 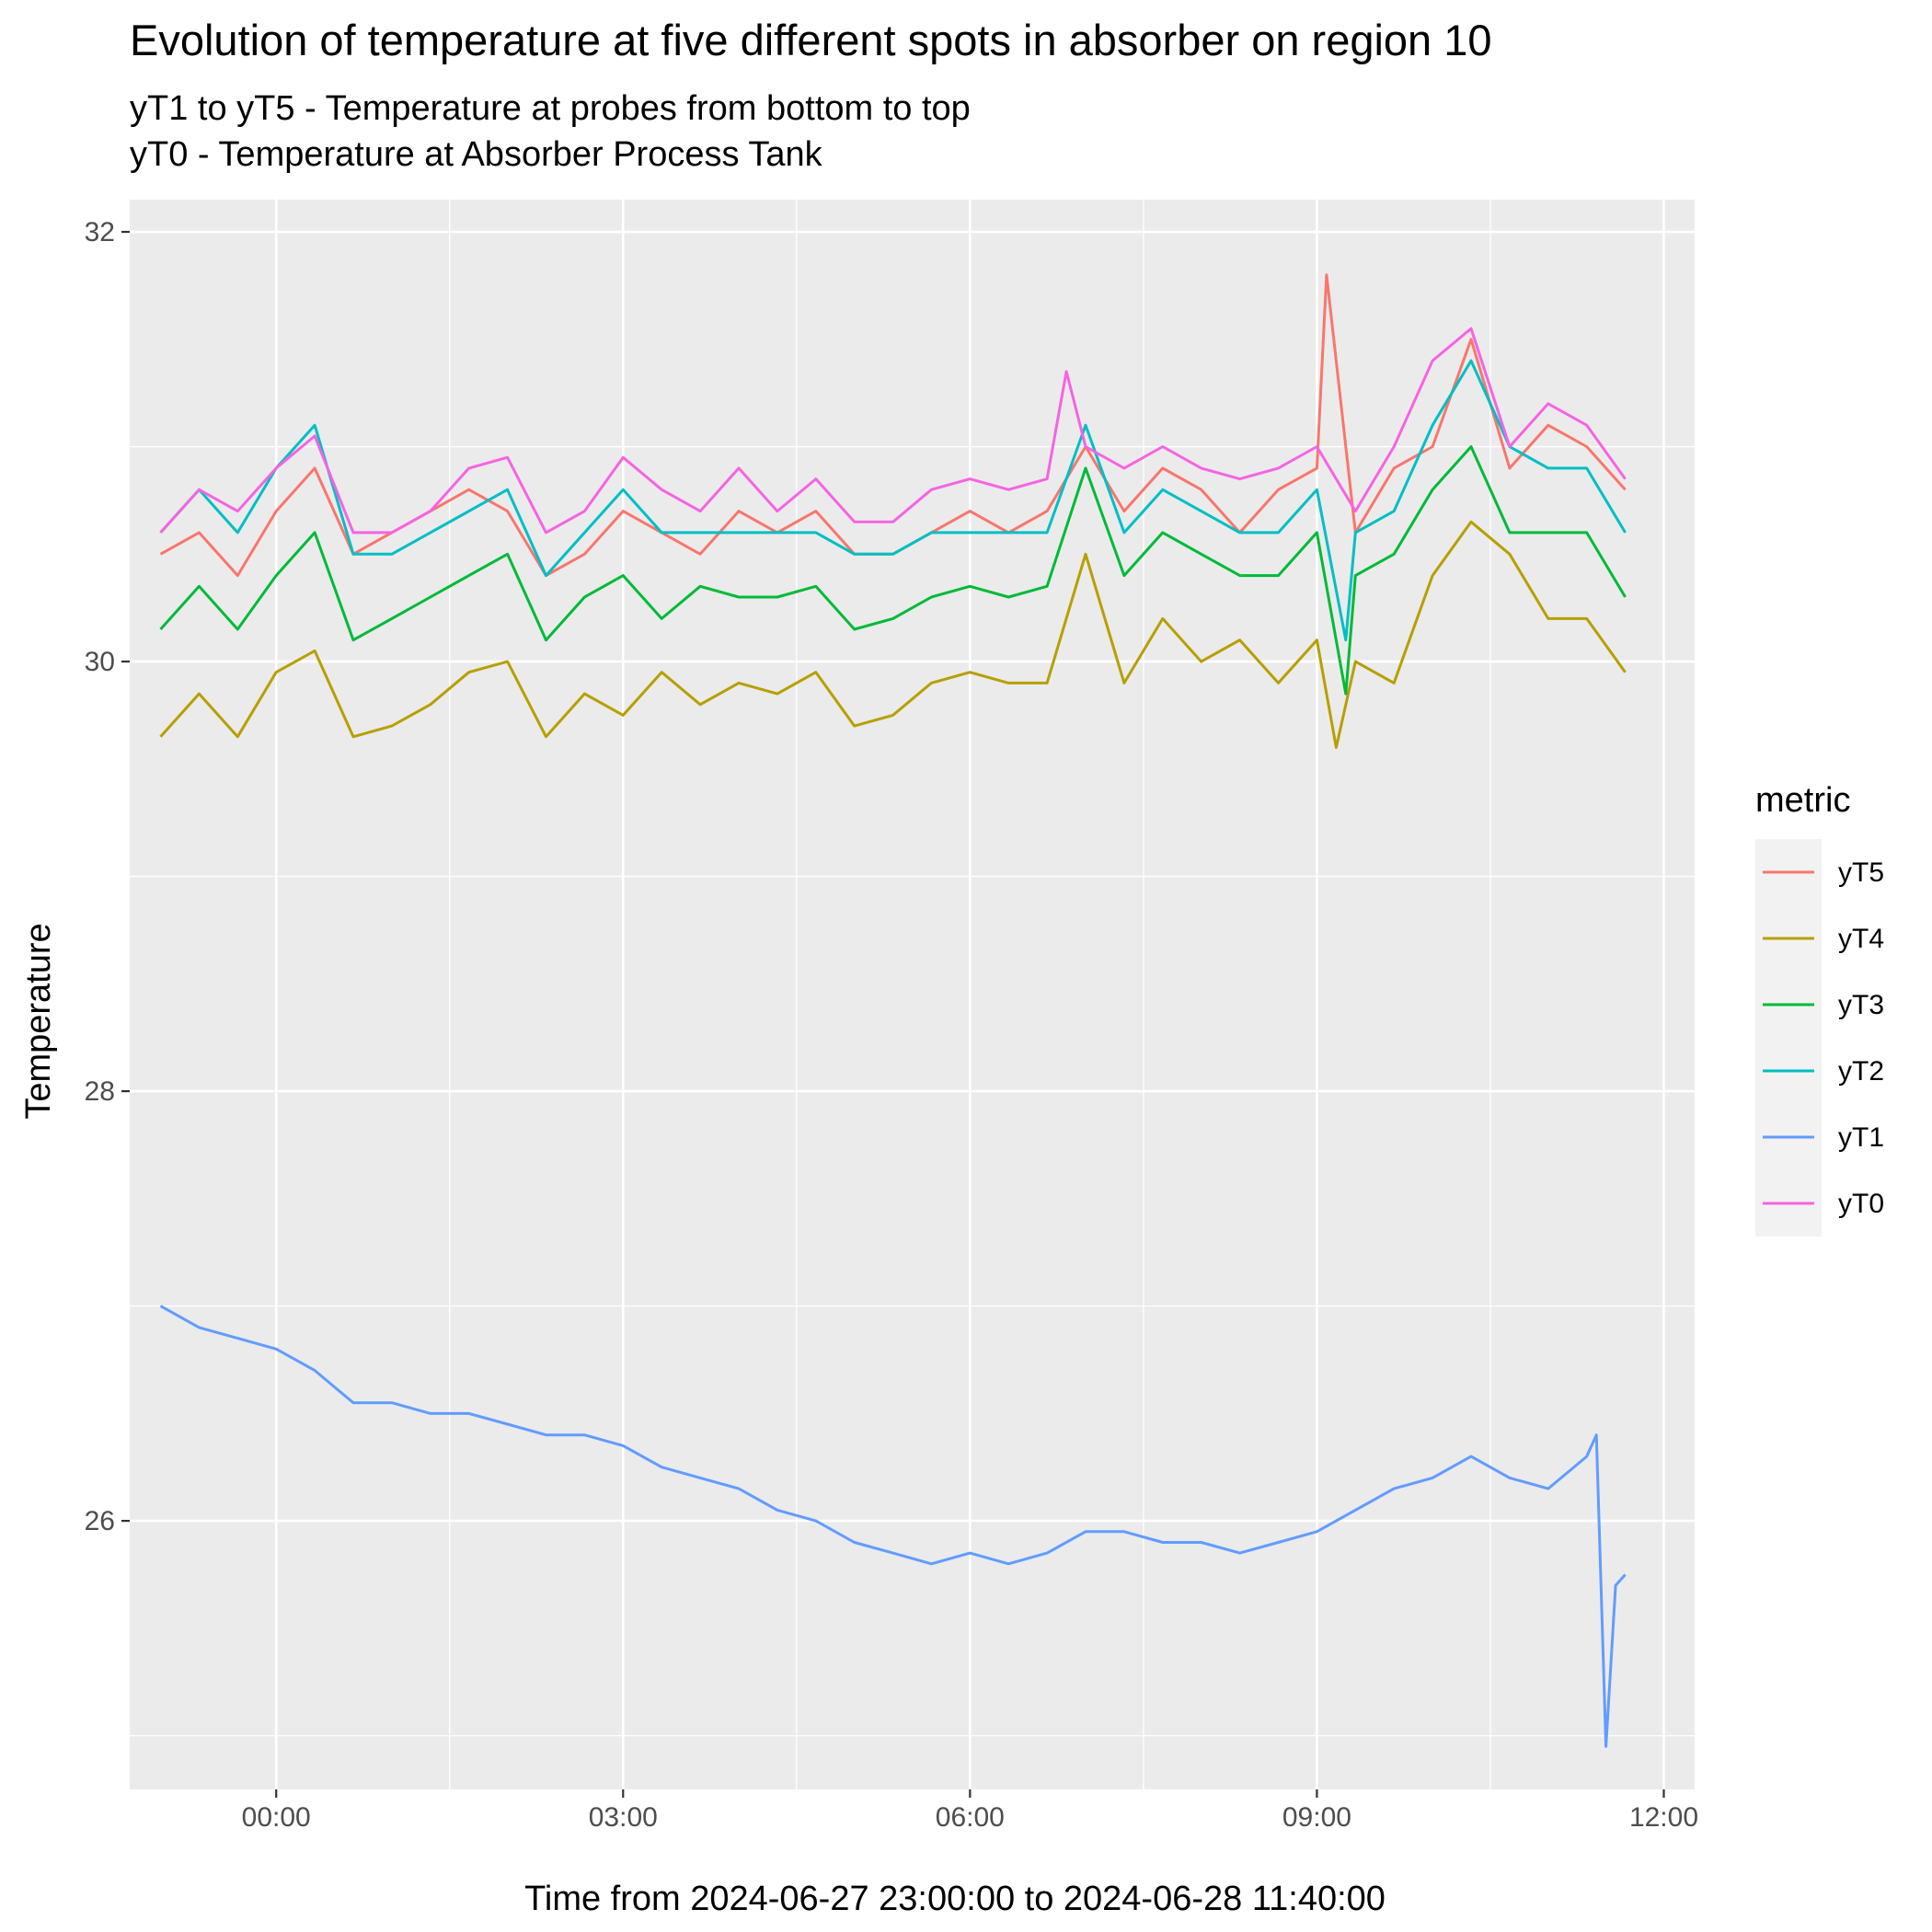 I want to click on legend-label-yT2: yT2, so click(x=1861, y=1071).